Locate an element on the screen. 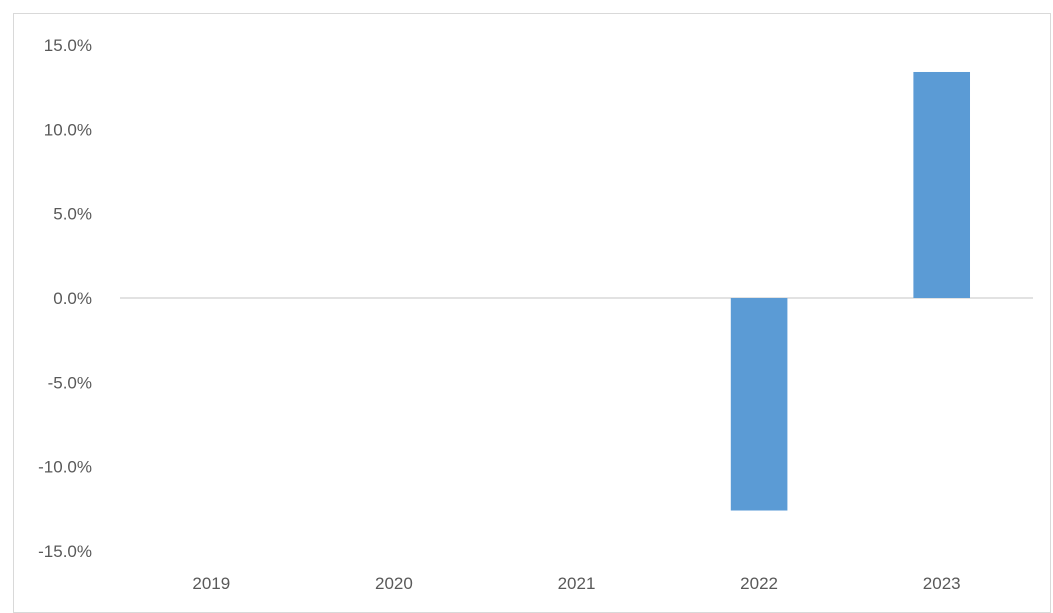 The image size is (1053, 613). bar-2022 is located at coordinates (759, 404).